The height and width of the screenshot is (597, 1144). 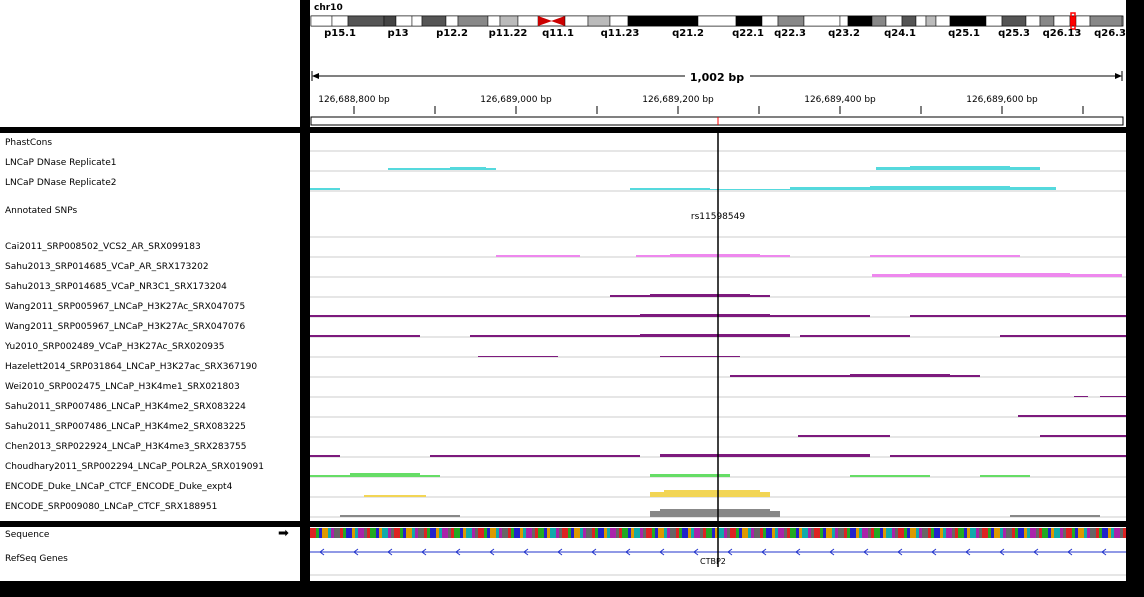 What do you see at coordinates (107, 267) in the screenshot?
I see `track-name: Sahu2013_SRP014685_VCaP_AR_SRX173202` at bounding box center [107, 267].